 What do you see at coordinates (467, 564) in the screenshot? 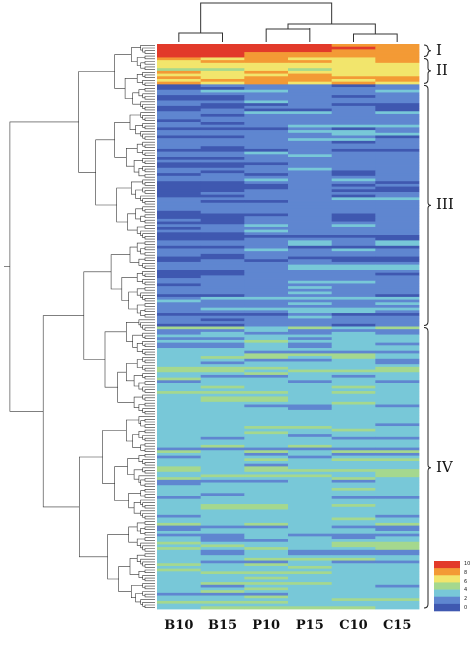
I see `legend-tick-label: 10` at bounding box center [467, 564].